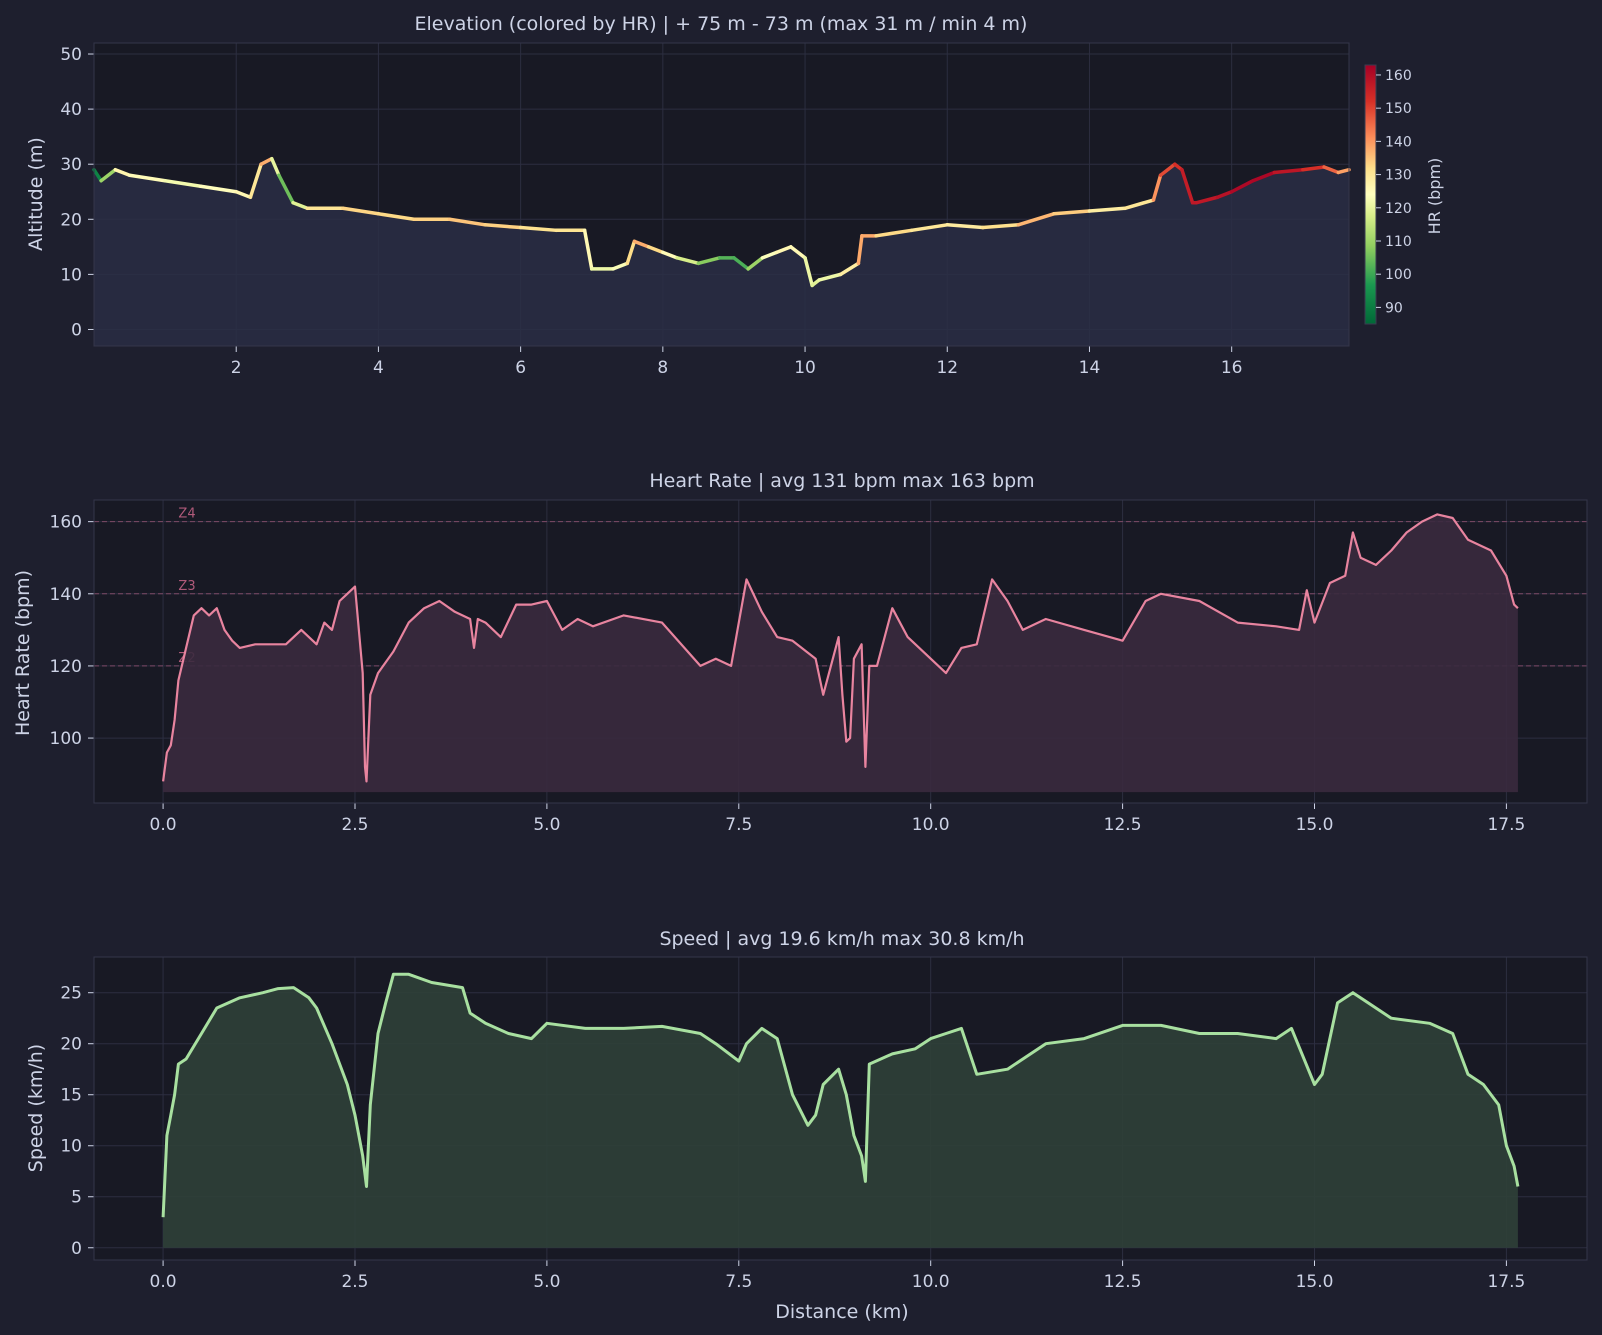 Image resolution: width=1602 pixels, height=1335 pixels. Describe the element at coordinates (1123, 1282) in the screenshot. I see `x-tick-label: 12.5` at that location.